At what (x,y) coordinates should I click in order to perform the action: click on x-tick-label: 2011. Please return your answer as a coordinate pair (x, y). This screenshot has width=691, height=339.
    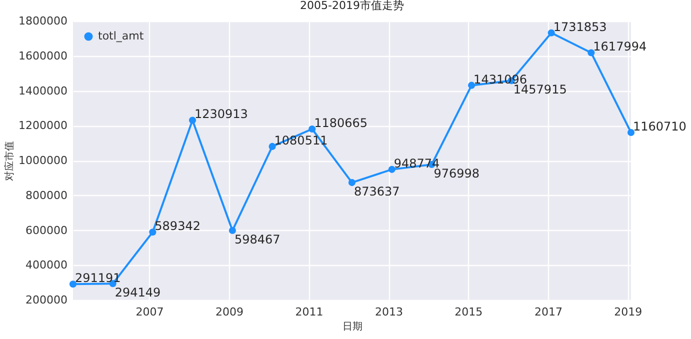
    Looking at the image, I should click on (309, 312).